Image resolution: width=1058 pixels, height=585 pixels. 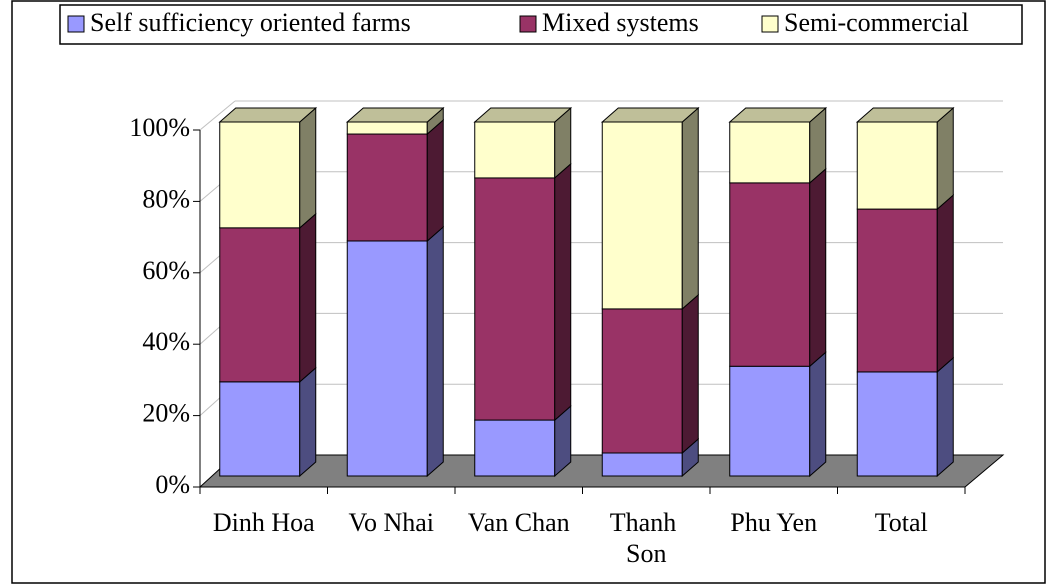 I want to click on x-tick-label: Thanh Son, so click(x=646, y=538).